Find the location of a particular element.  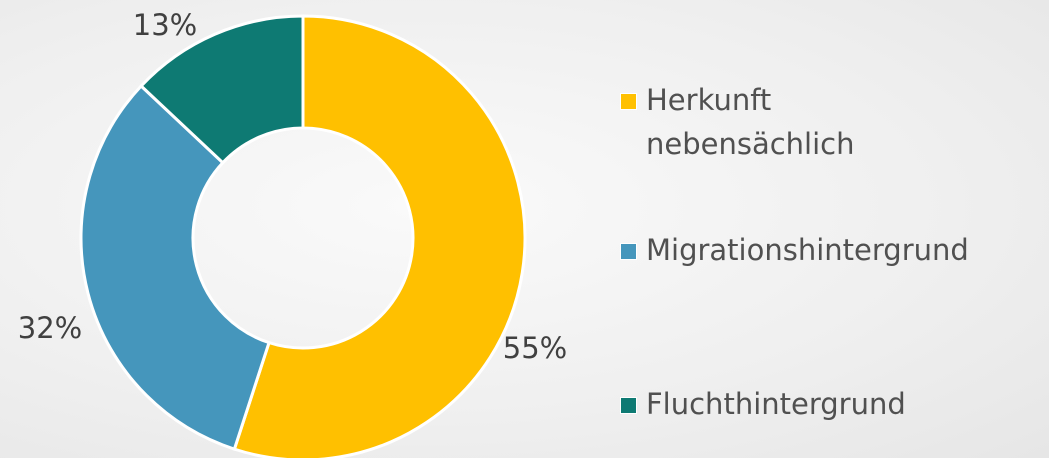

legend-item: Fluchthintergrund is located at coordinates (763, 404).